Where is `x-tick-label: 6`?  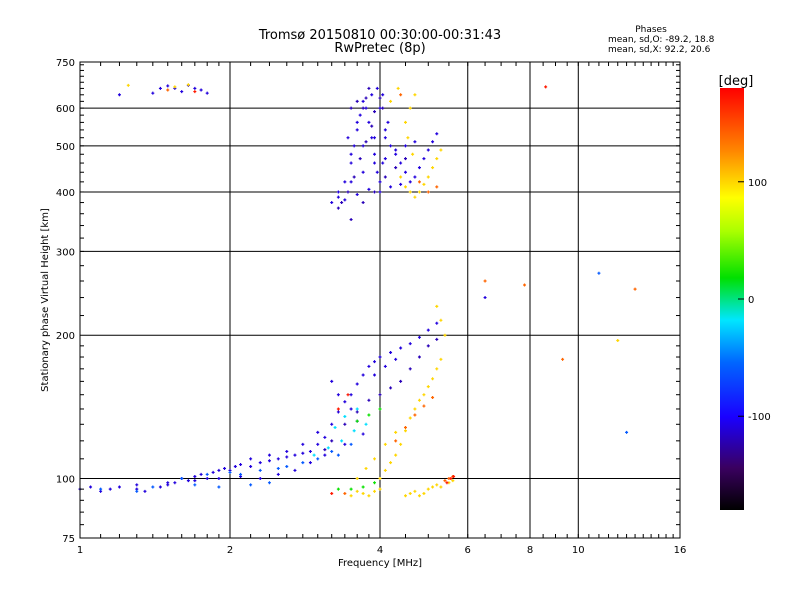 x-tick-label: 6 is located at coordinates (468, 550).